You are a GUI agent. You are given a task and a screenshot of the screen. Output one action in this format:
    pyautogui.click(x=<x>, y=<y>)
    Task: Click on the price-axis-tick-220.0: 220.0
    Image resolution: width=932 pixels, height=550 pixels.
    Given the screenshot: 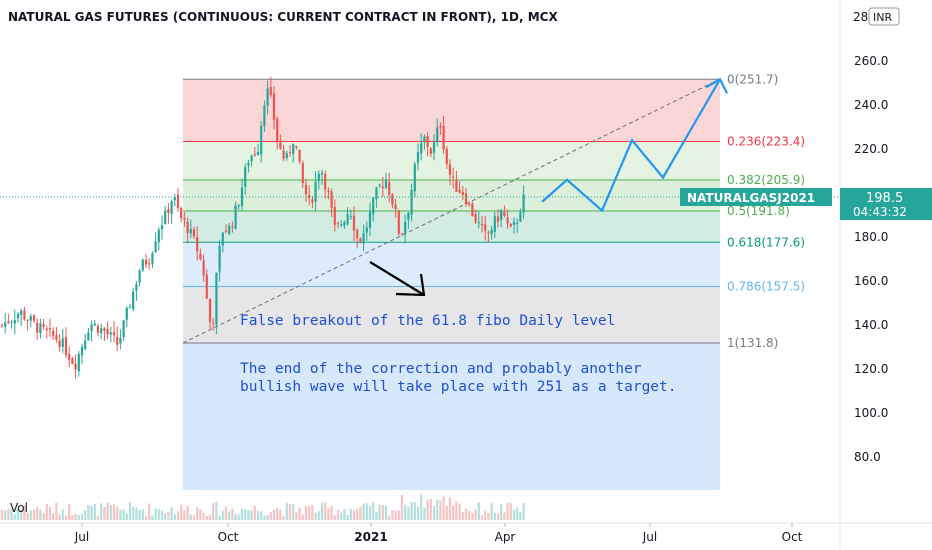 What is the action you would take?
    pyautogui.click(x=871, y=149)
    